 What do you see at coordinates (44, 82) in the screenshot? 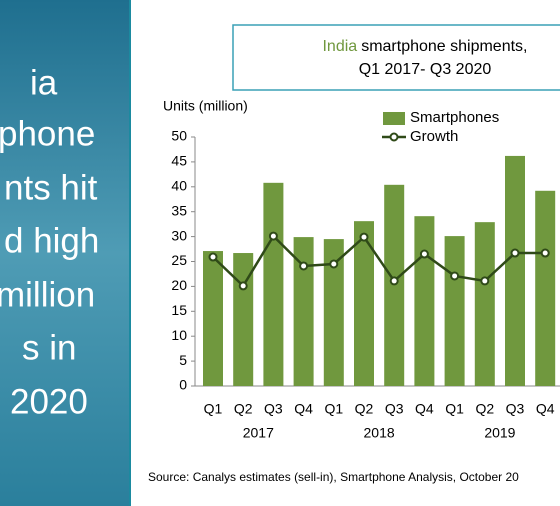
I see `panel-text: ia` at bounding box center [44, 82].